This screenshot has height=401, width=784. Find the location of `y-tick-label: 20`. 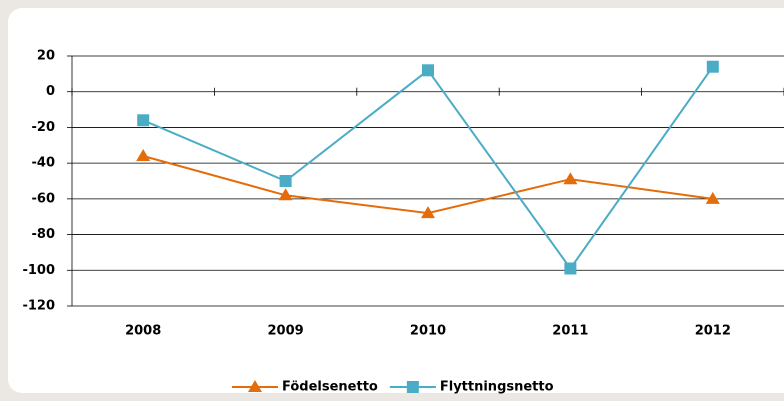

y-tick-label: 20 is located at coordinates (46, 56).